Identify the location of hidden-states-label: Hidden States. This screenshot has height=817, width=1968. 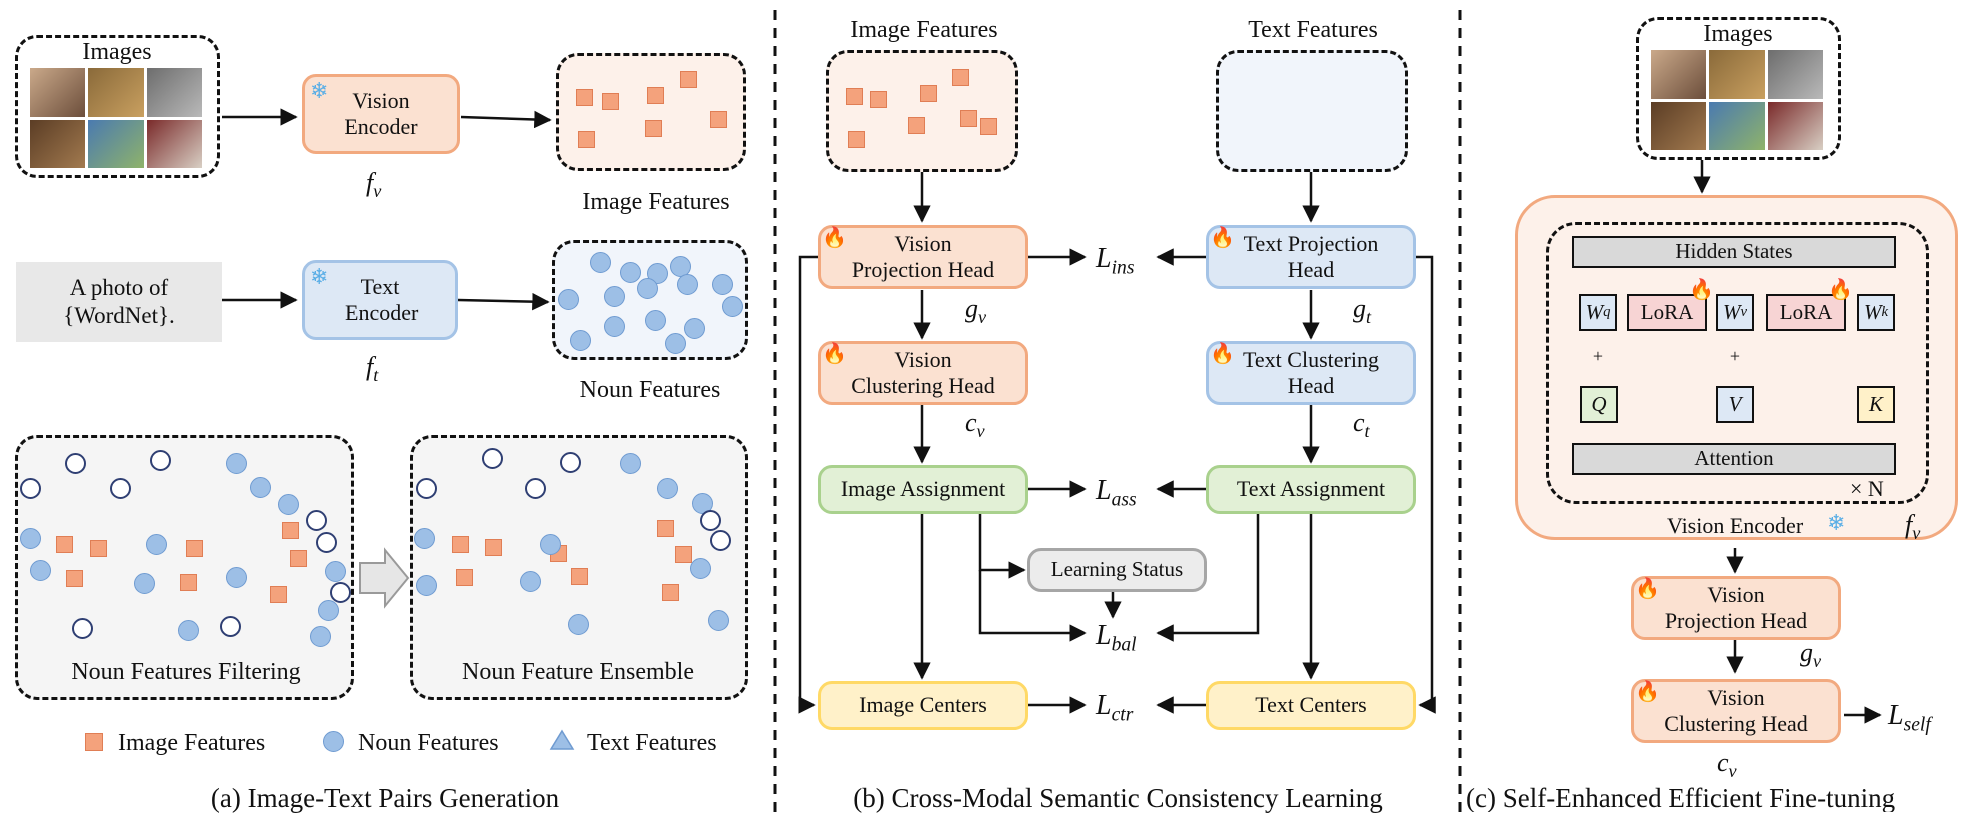
(1734, 251).